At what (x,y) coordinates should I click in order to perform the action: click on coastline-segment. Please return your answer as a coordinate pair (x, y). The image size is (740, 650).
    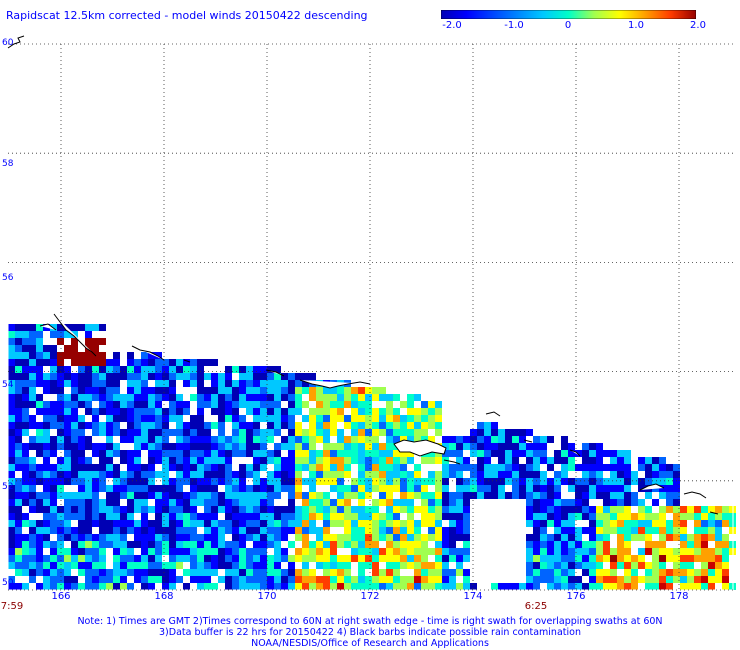
    Looking at the image, I should click on (48, 327).